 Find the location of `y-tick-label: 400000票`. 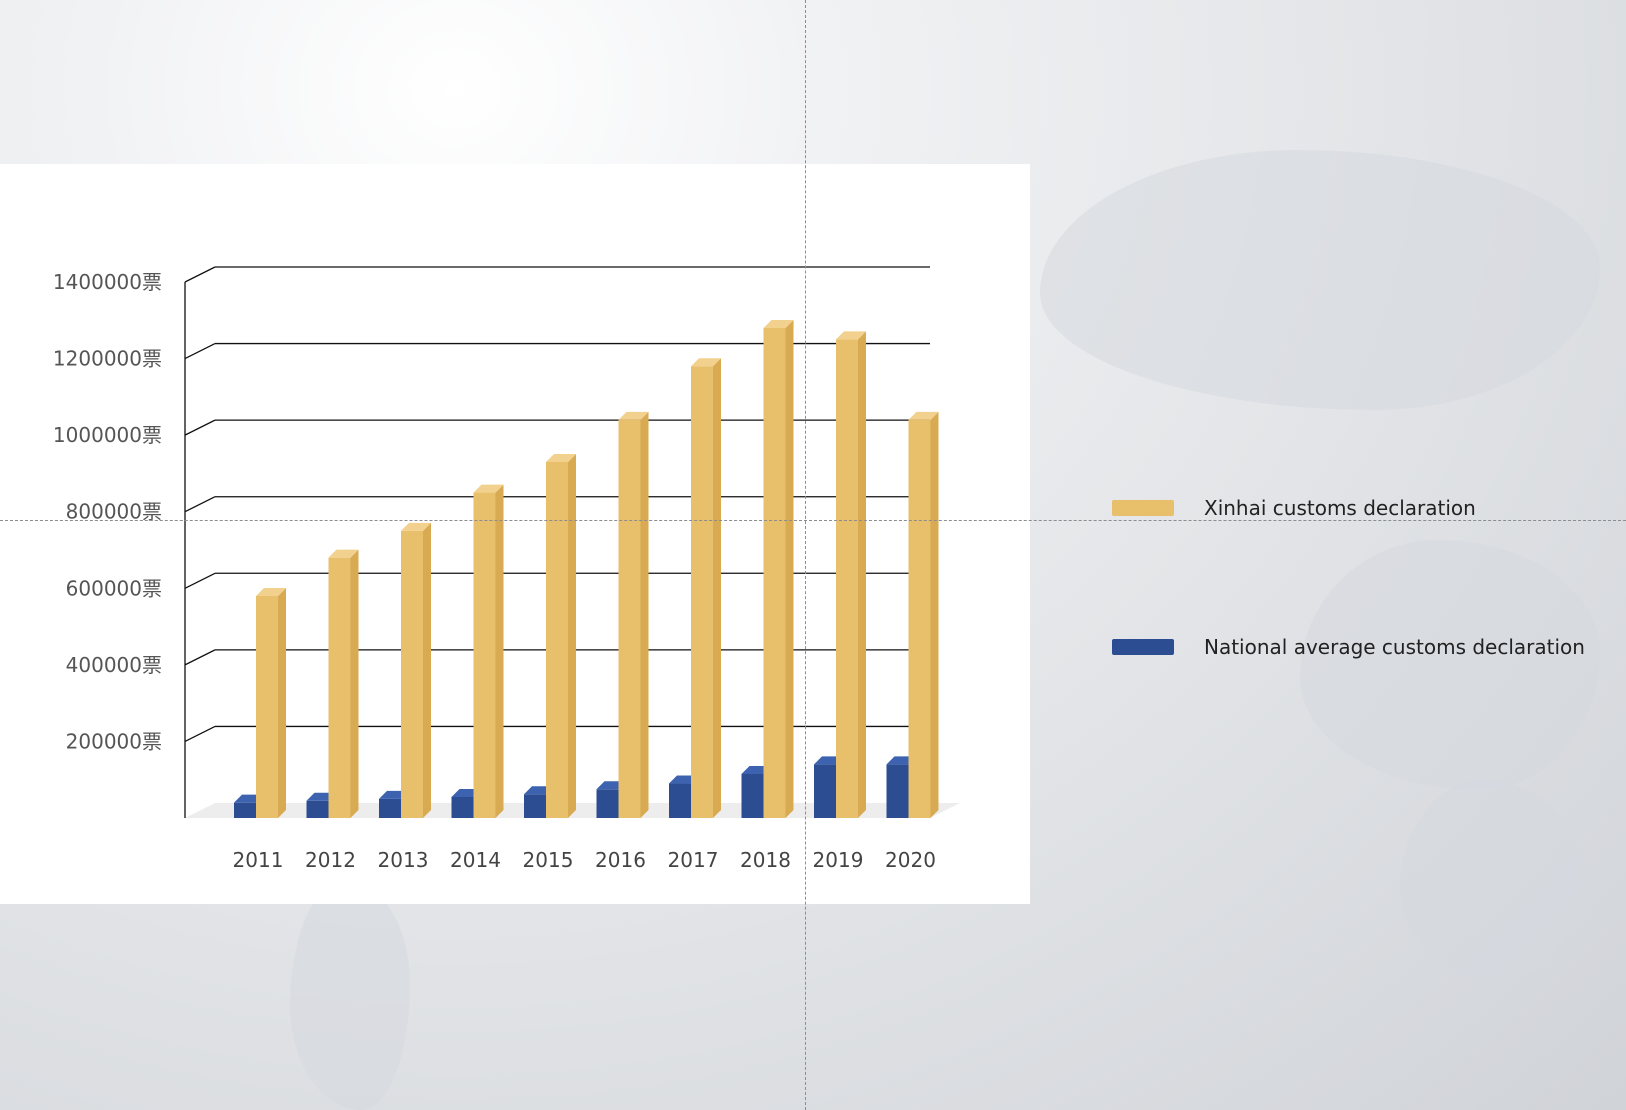

y-tick-label: 400000票 is located at coordinates (114, 665).